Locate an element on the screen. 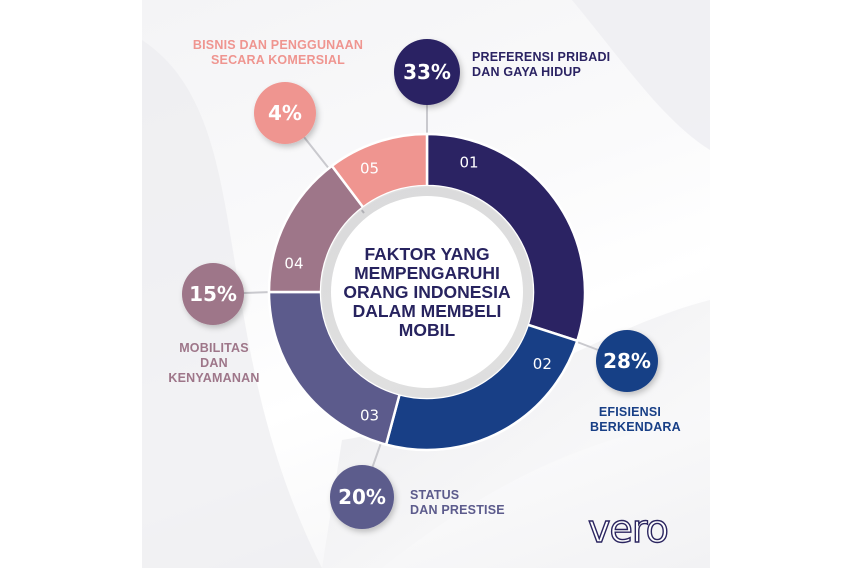 This screenshot has width=852, height=568. segment-number-05: 05 is located at coordinates (369, 169).